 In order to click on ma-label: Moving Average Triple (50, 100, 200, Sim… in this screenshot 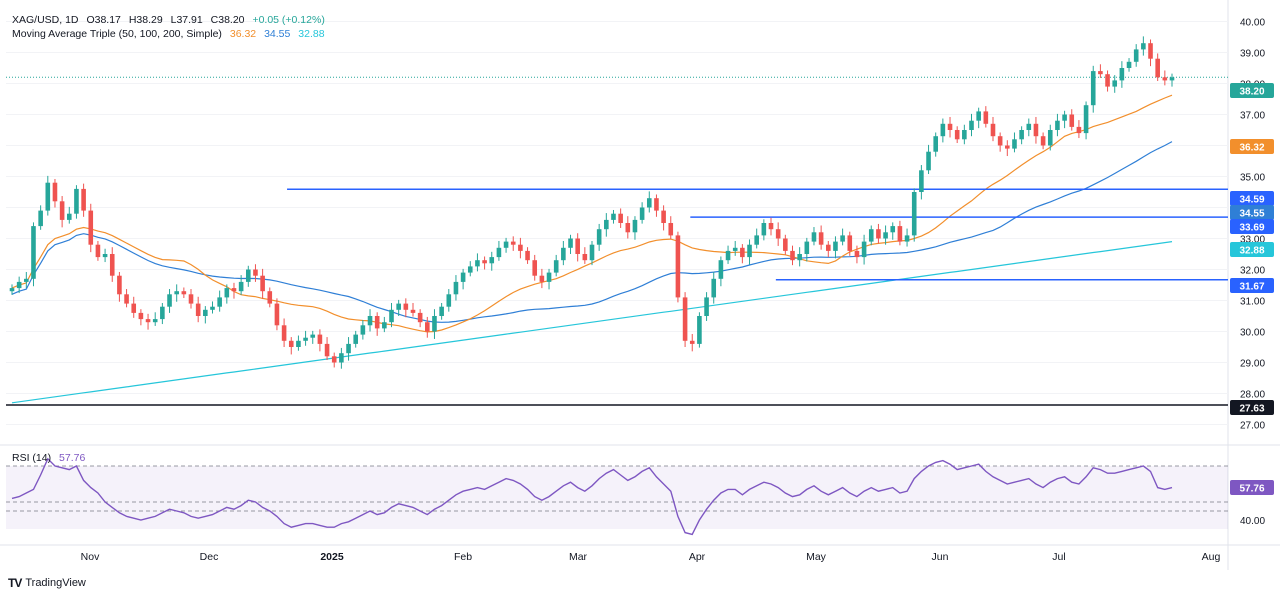, I will do `click(117, 34)`.